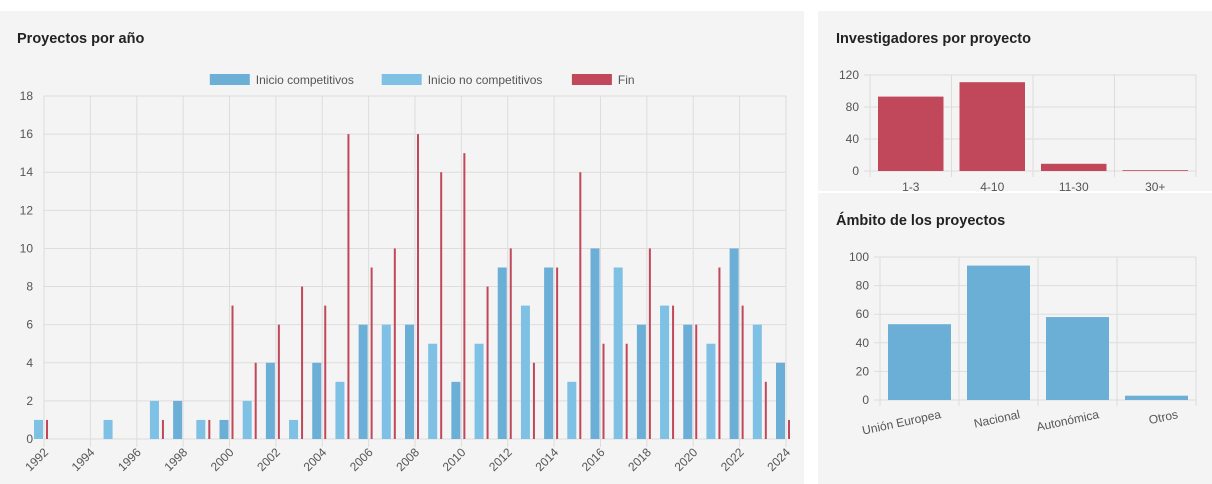  What do you see at coordinates (36, 459) in the screenshot?
I see `x-tick-label: 1992` at bounding box center [36, 459].